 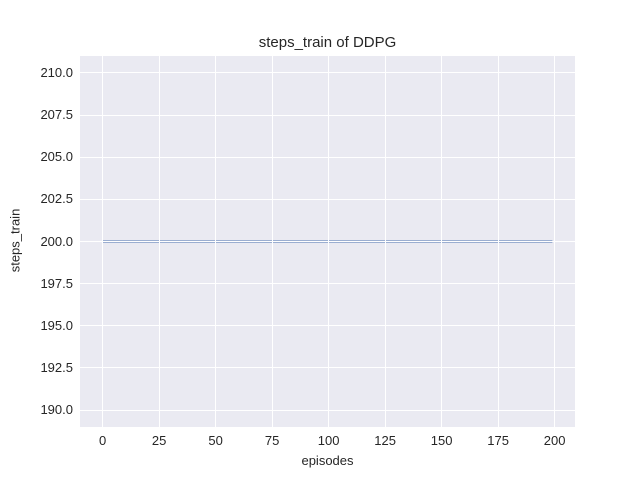 What do you see at coordinates (56, 72) in the screenshot?
I see `y-tick-label: 210.0` at bounding box center [56, 72].